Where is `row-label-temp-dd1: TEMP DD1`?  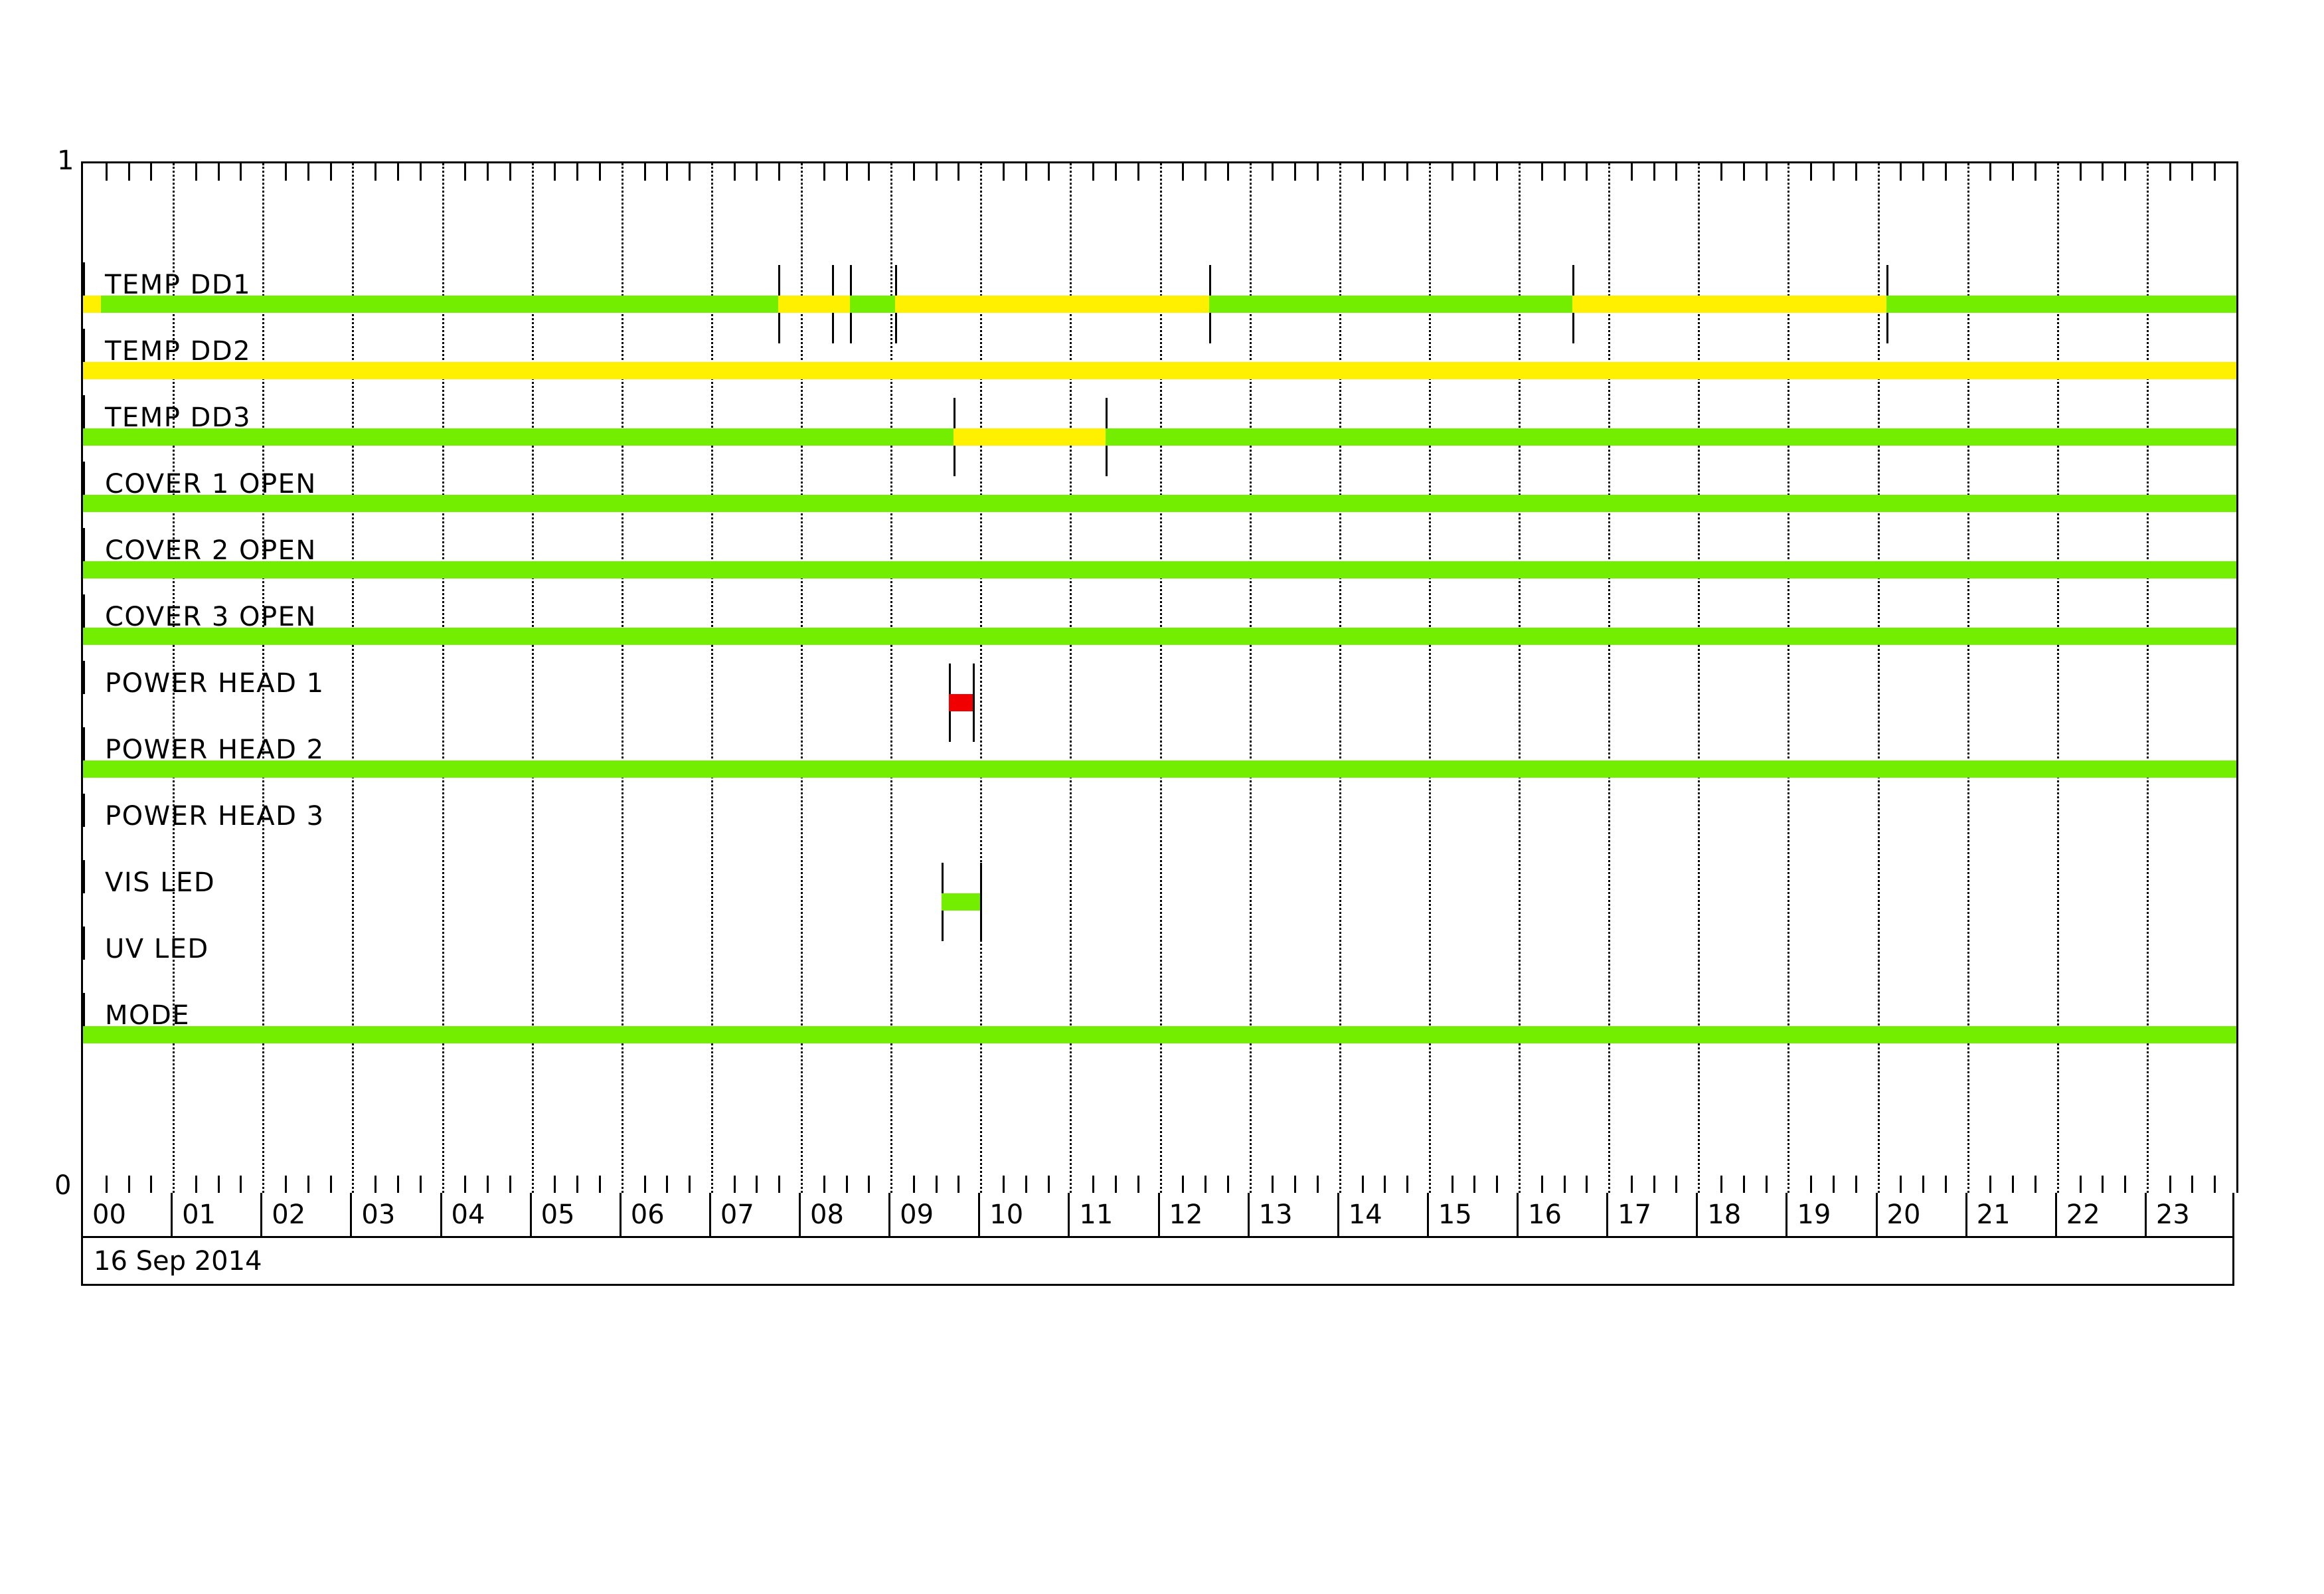 row-label-temp-dd1: TEMP DD1 is located at coordinates (179, 285).